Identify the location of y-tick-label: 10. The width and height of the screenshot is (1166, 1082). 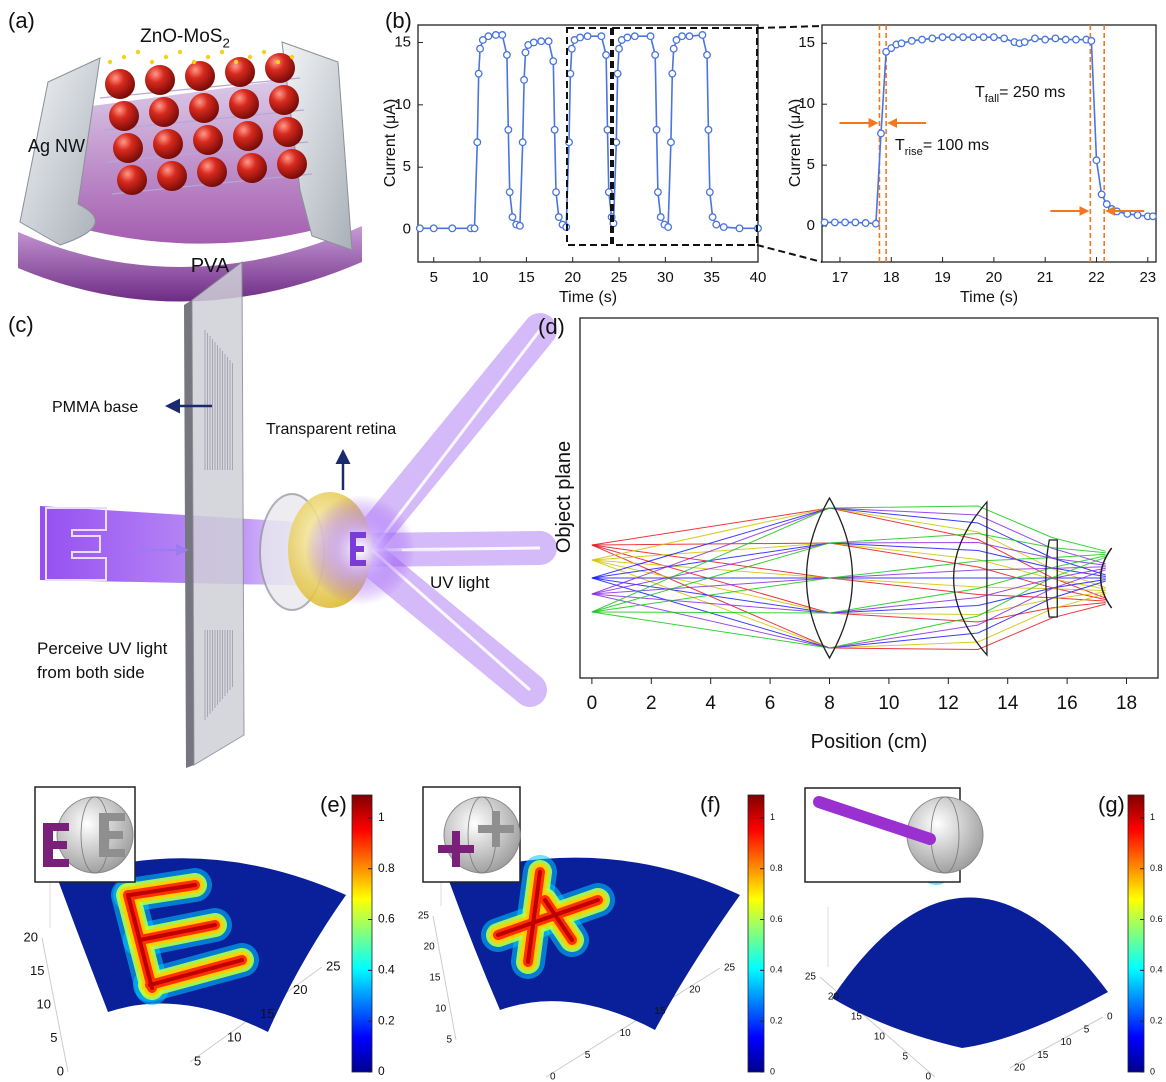
(44, 1003).